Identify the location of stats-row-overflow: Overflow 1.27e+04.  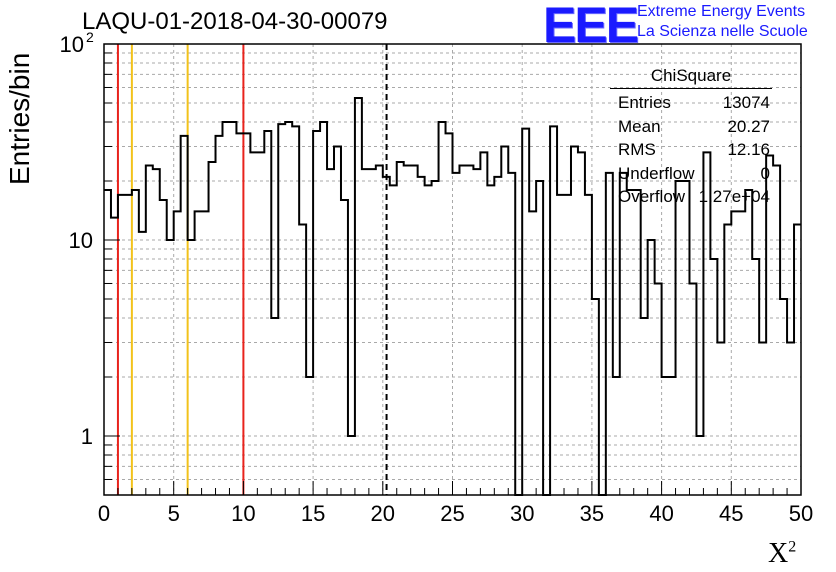
(691, 197).